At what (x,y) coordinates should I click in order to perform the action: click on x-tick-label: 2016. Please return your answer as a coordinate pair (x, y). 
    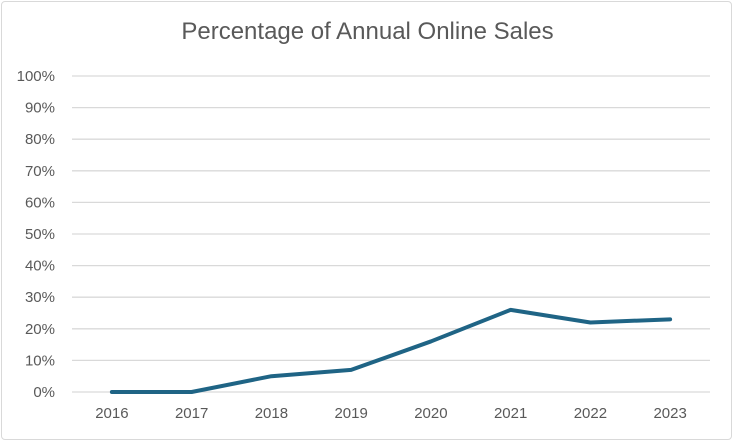
    Looking at the image, I should click on (111, 413).